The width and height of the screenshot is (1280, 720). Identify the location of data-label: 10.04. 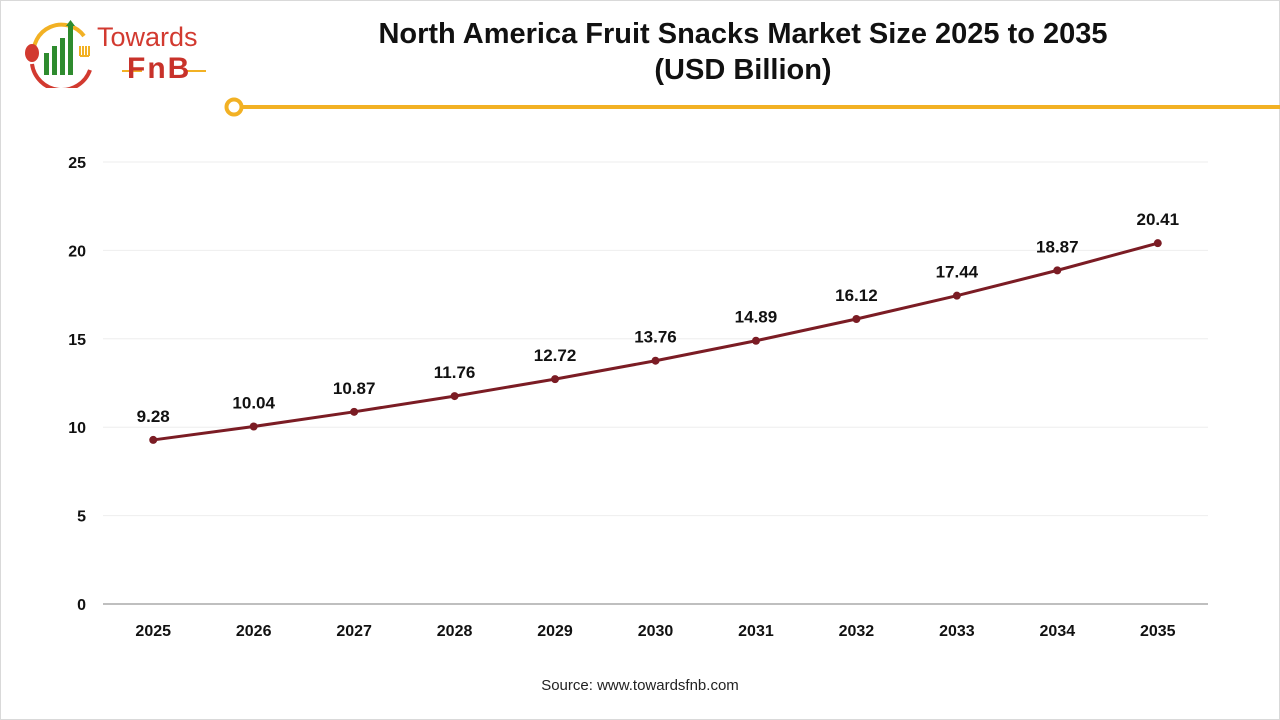
(253, 402).